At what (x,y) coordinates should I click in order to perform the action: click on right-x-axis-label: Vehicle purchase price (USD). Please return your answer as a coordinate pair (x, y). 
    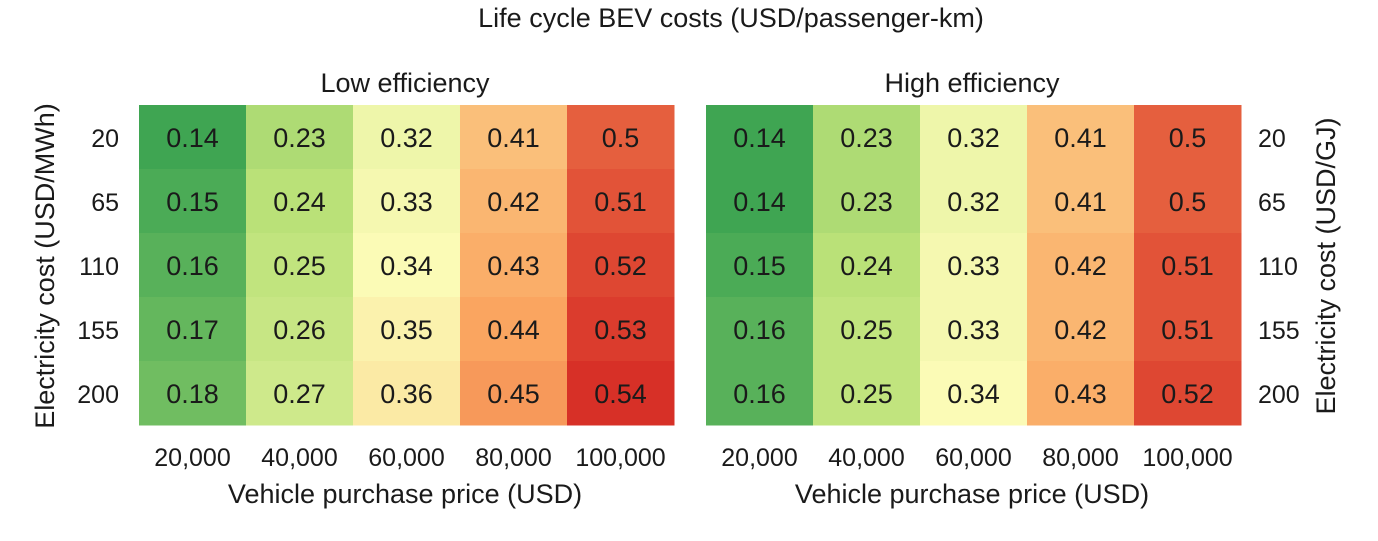
    Looking at the image, I should click on (972, 494).